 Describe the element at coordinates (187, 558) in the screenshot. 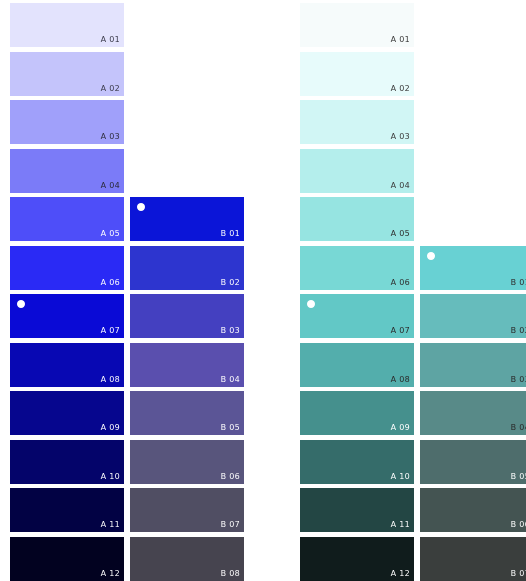

I see `color-swatch: B 08` at that location.